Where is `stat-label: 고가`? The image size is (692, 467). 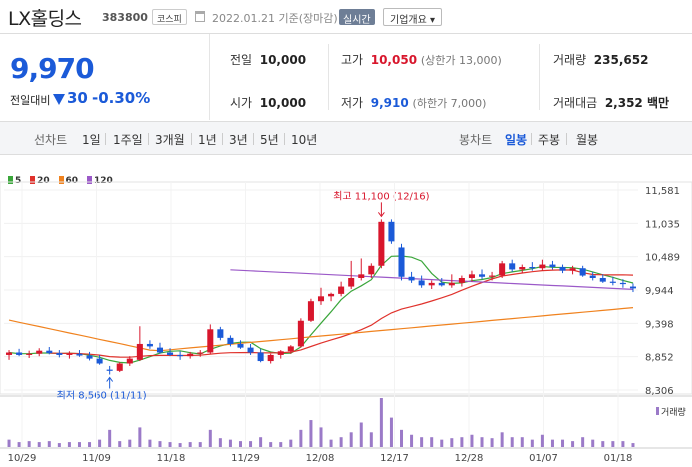 stat-label: 고가 is located at coordinates (352, 60).